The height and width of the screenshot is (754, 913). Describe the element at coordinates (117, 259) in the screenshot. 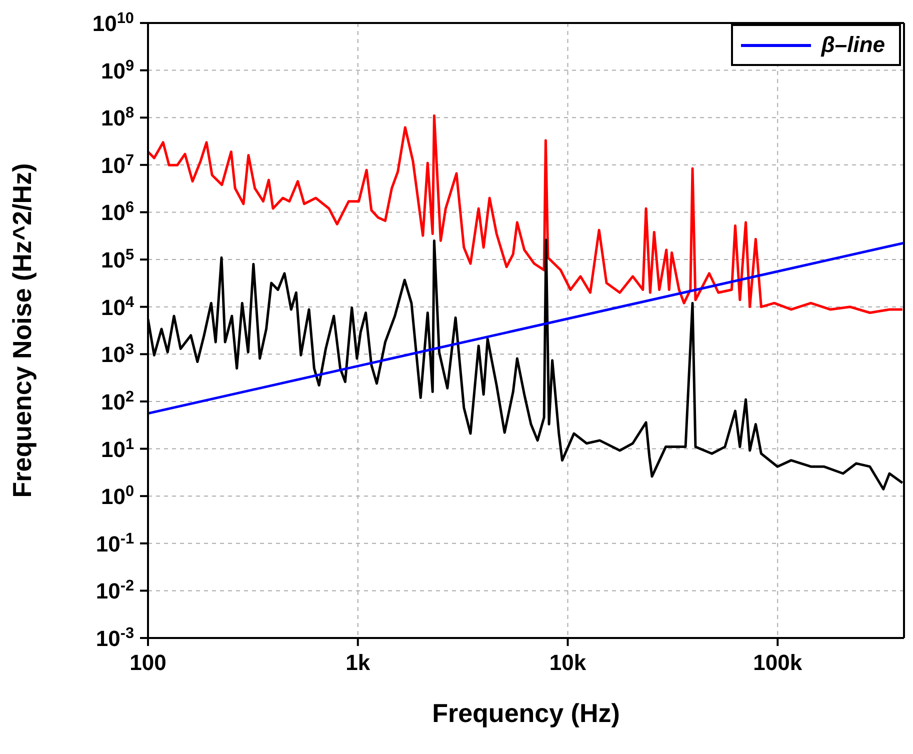

I see `y-tick-label: 10$^{5}$` at that location.